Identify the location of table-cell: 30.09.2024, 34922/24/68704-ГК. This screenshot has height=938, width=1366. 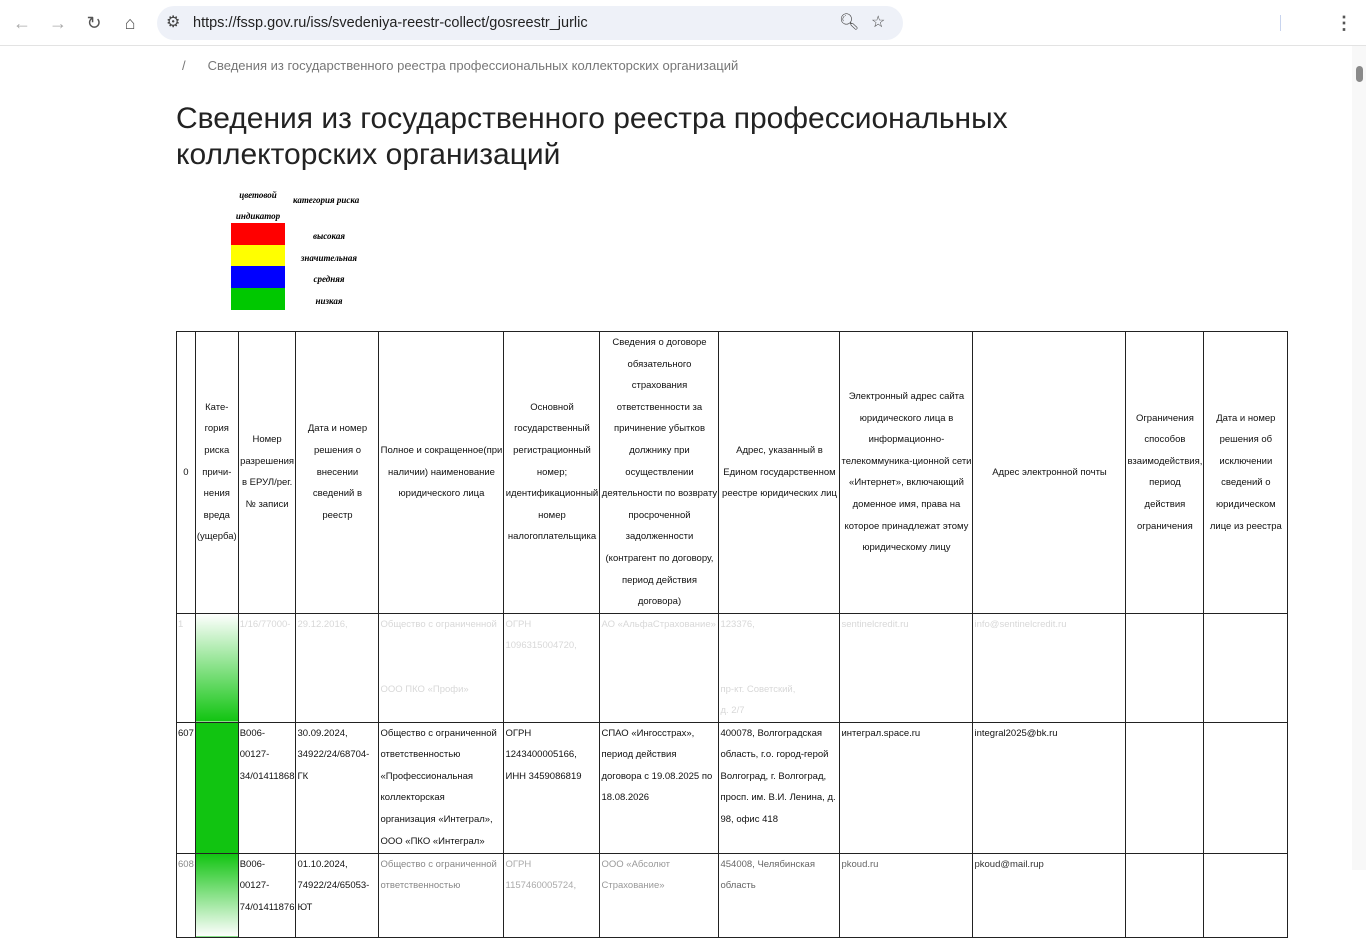
(337, 787).